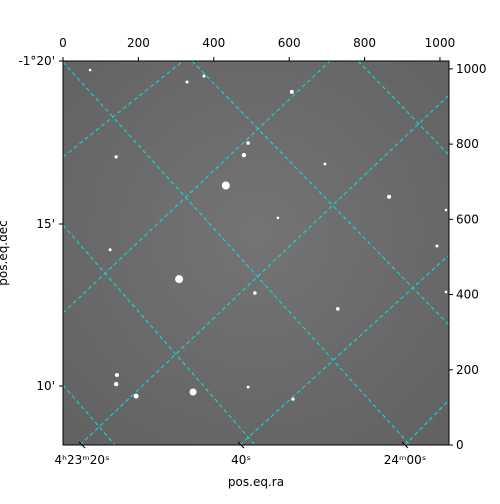 This screenshot has height=504, width=500. What do you see at coordinates (45, 386) in the screenshot?
I see `dec-tick-label: 10'` at bounding box center [45, 386].